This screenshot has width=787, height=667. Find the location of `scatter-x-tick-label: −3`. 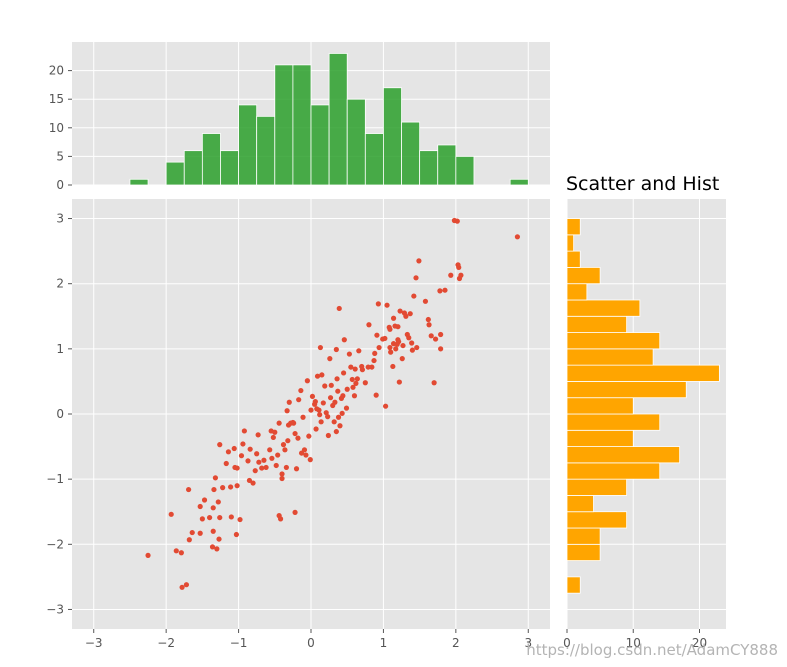

scatter-x-tick-label: −3 is located at coordinates (94, 643).